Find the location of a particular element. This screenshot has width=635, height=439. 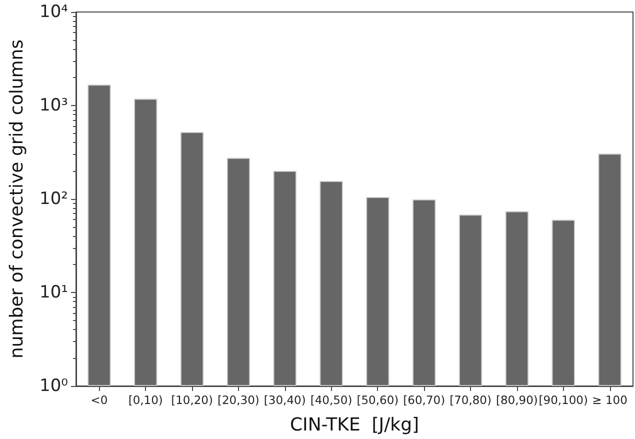

y-axis-title: number of convective grid columns is located at coordinates (17, 199).